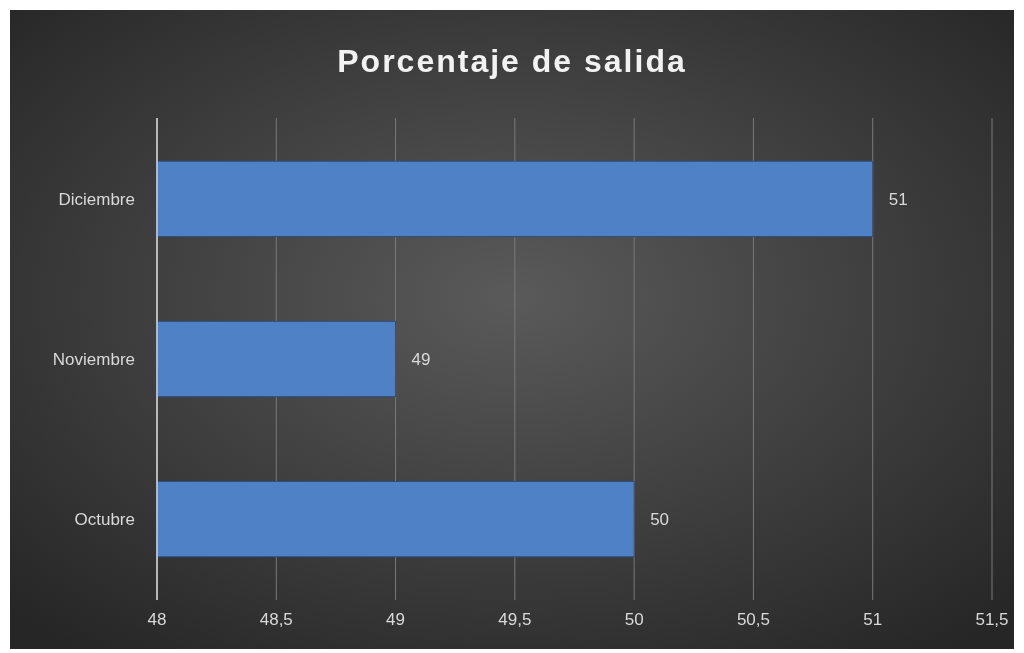 The width and height of the screenshot is (1024, 653). Describe the element at coordinates (276, 619) in the screenshot. I see `x-tick-label: 48,5` at that location.